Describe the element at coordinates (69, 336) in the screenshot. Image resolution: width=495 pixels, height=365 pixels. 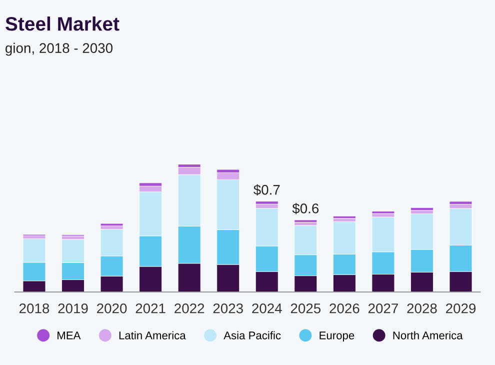
I see `legend-label: MEA` at that location.